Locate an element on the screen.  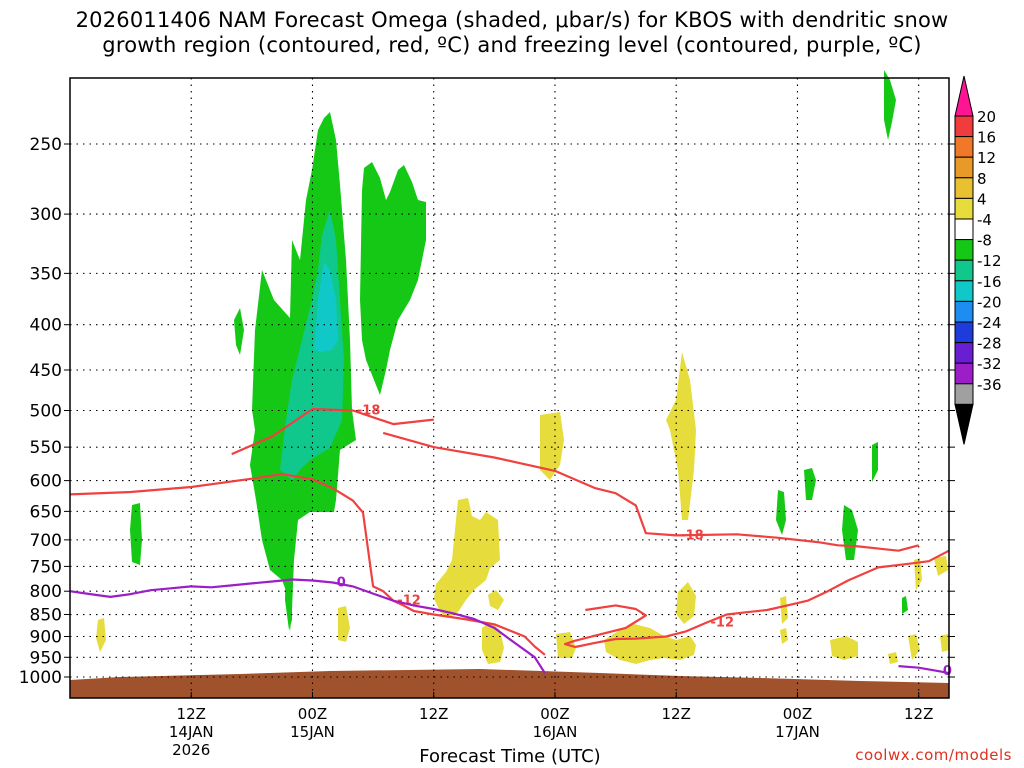
omega-region-upper is located at coordinates (393, 278).